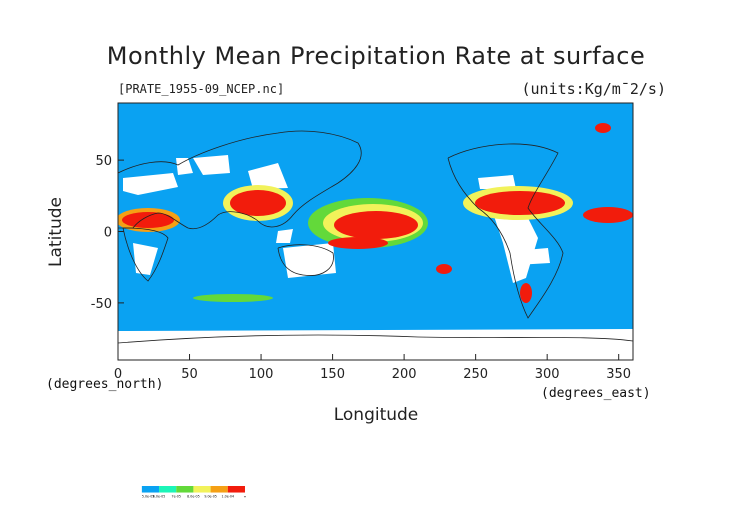  What do you see at coordinates (245, 497) in the screenshot?
I see `colorbar-label: ∞` at bounding box center [245, 497].